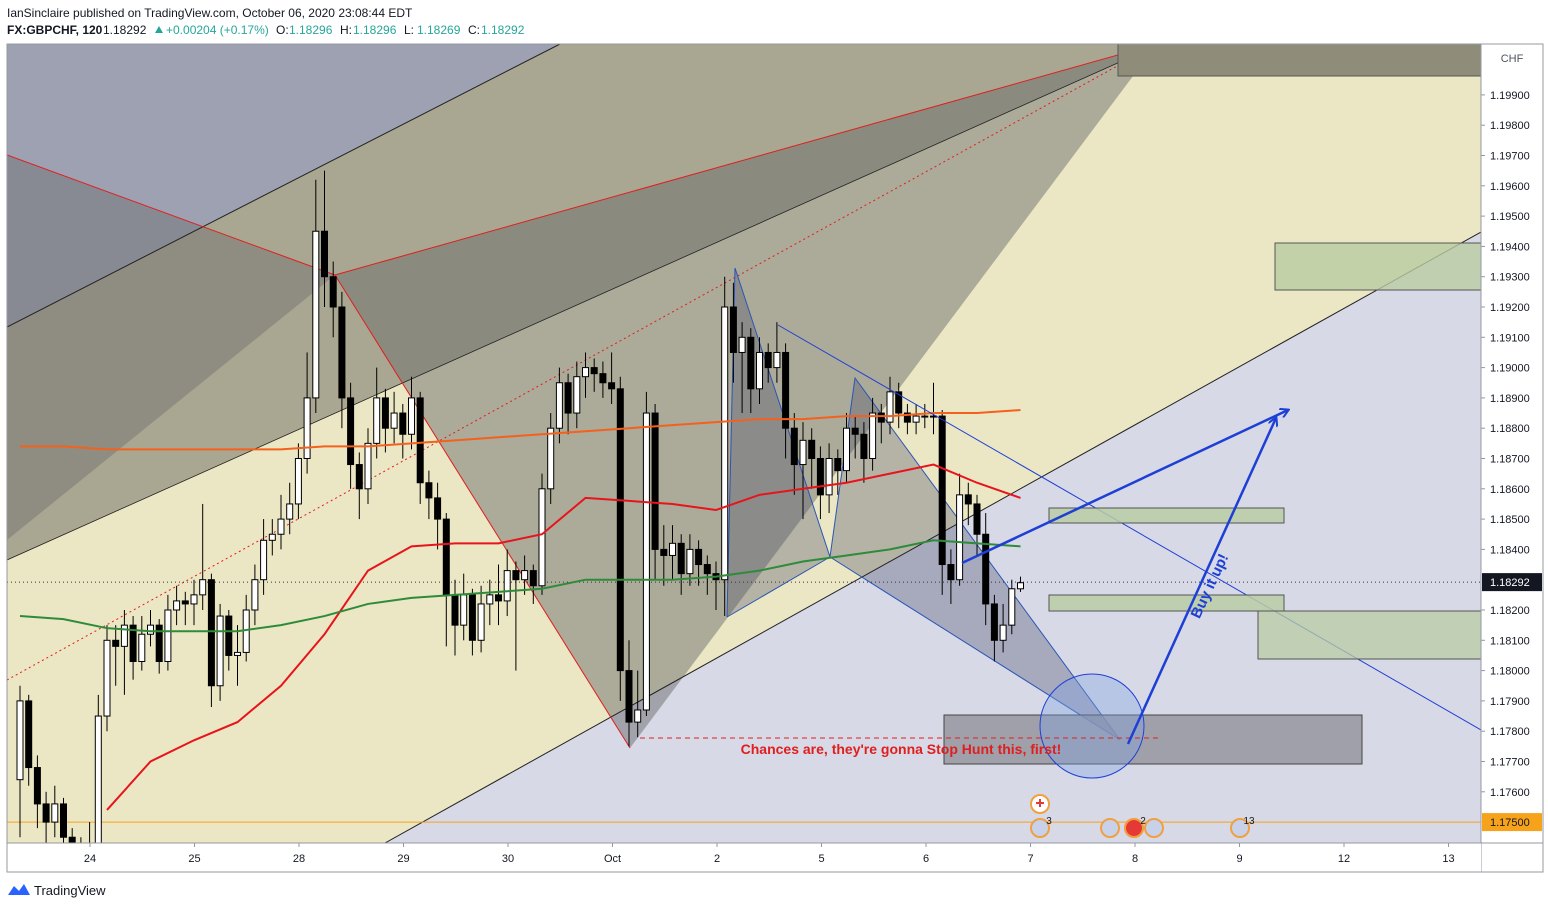 The image size is (1548, 914). What do you see at coordinates (744, 857) in the screenshot?
I see `time-axis` at bounding box center [744, 857].